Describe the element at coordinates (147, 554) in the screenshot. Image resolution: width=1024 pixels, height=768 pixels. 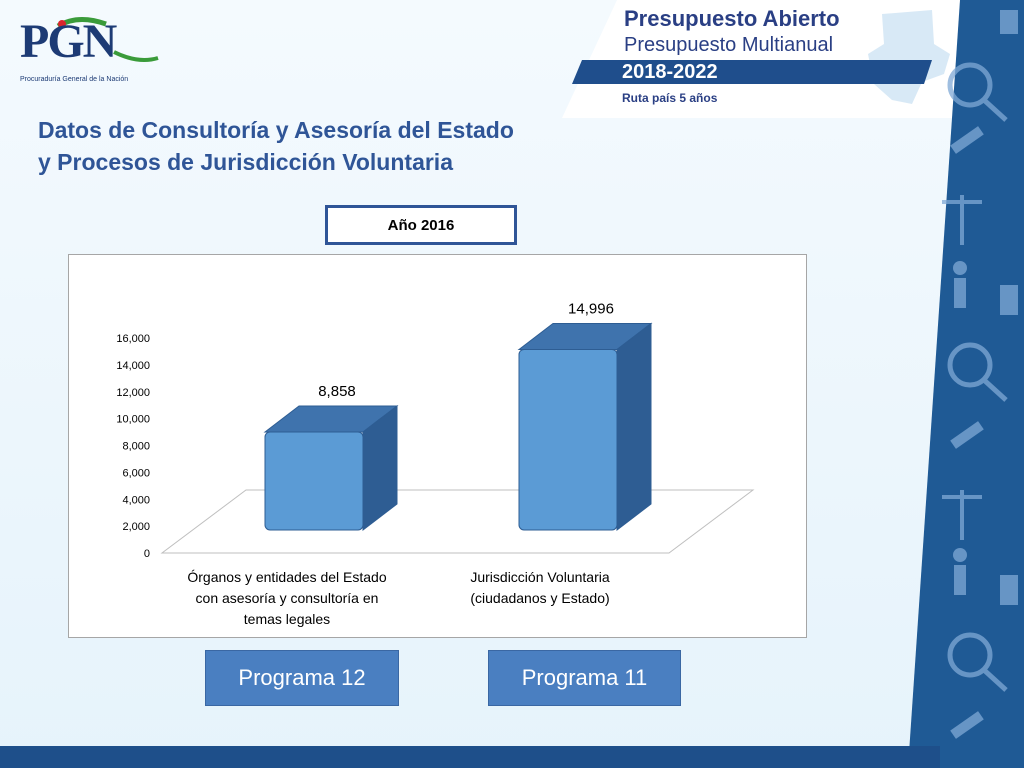
I see `y-tick-label: 0` at that location.